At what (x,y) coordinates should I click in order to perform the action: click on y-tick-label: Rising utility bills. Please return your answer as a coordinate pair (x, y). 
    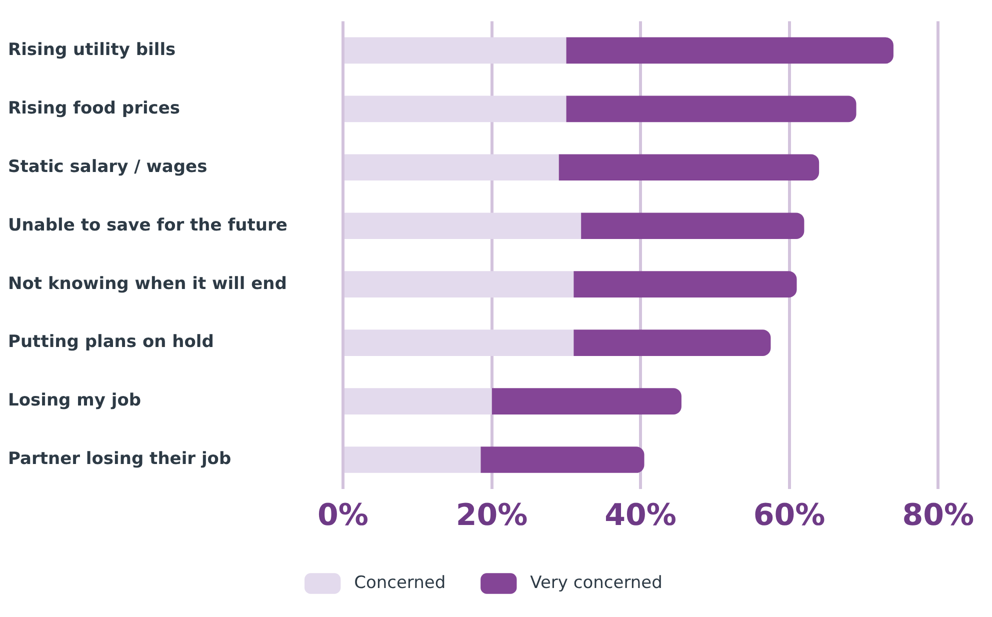
    Looking at the image, I should click on (92, 50).